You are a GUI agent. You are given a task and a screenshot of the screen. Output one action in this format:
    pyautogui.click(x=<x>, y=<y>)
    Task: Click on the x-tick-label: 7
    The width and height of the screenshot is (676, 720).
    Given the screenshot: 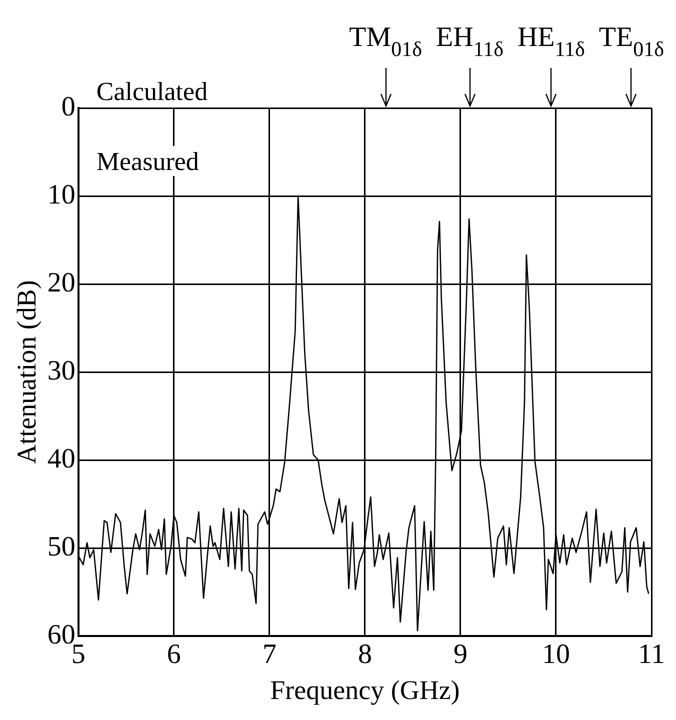 What is the action you would take?
    pyautogui.click(x=269, y=654)
    